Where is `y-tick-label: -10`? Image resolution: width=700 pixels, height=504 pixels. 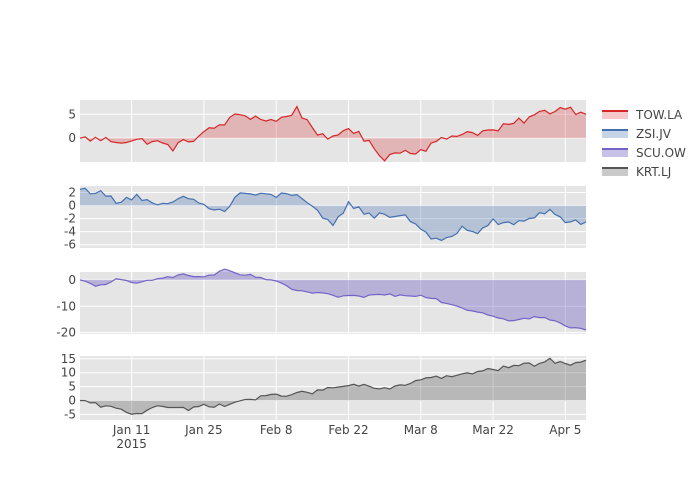
y-tick-label: -10 is located at coordinates (66, 306).